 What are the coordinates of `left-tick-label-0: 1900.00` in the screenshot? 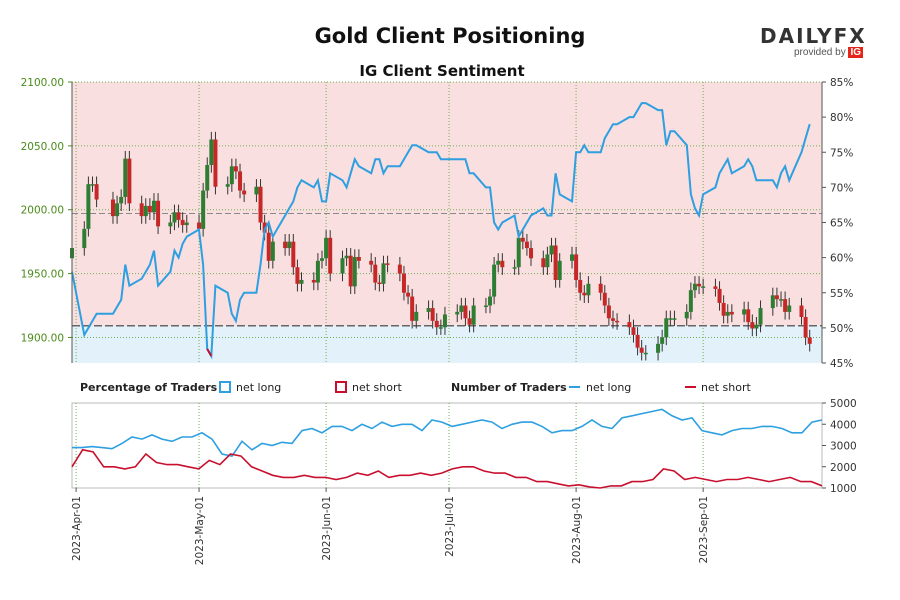 It's located at (42, 338).